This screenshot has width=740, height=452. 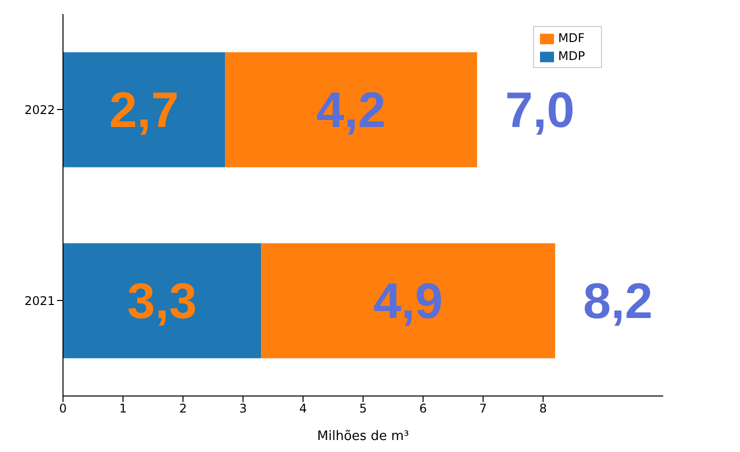 What do you see at coordinates (39, 301) in the screenshot?
I see `y-tick-label: 2021` at bounding box center [39, 301].